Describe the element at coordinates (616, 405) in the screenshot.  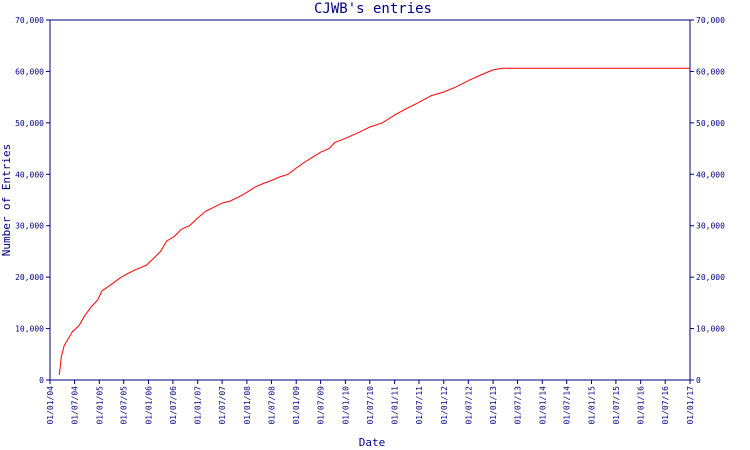
I see `x-tick-label: 01/07/15` at that location.